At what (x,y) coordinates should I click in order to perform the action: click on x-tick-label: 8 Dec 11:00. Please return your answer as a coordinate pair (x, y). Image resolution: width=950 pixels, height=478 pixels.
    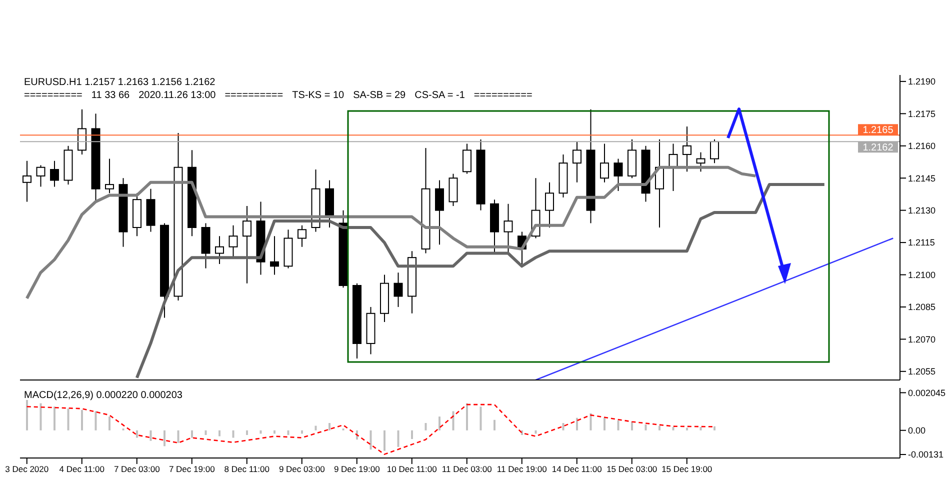
    Looking at the image, I should click on (247, 469).